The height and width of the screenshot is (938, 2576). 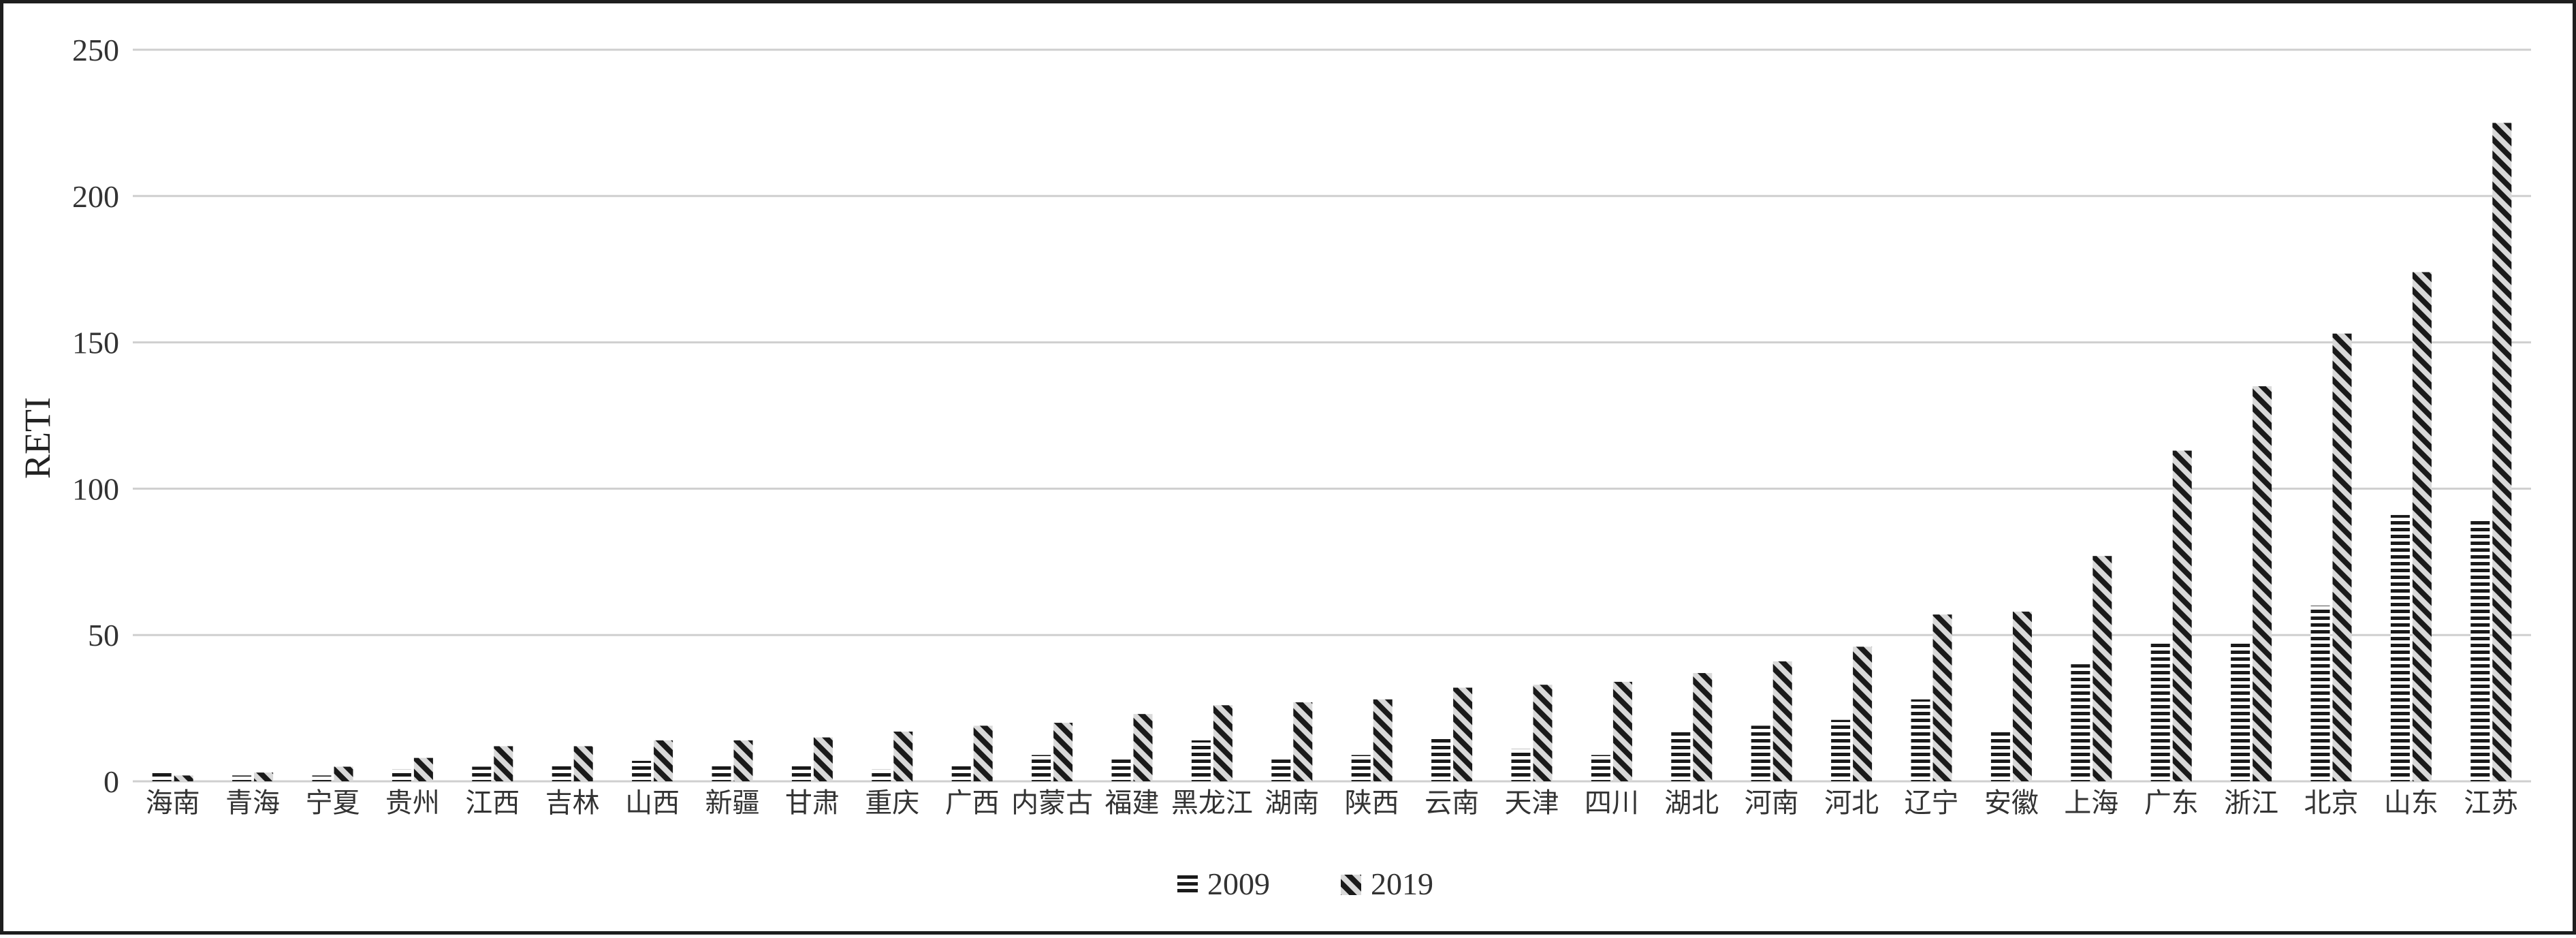 I want to click on x-tick-label: 陕西, so click(x=1372, y=803).